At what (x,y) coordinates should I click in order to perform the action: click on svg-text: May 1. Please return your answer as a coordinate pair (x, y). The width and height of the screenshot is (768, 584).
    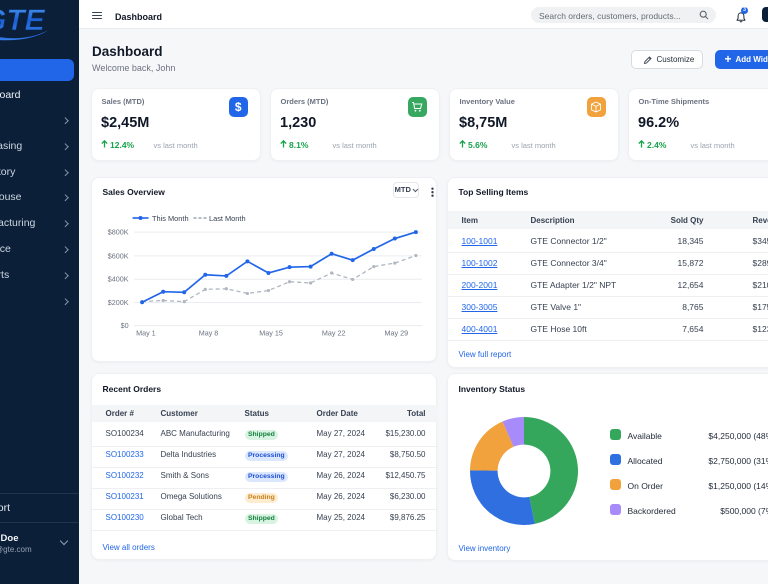
    Looking at the image, I should click on (146, 333).